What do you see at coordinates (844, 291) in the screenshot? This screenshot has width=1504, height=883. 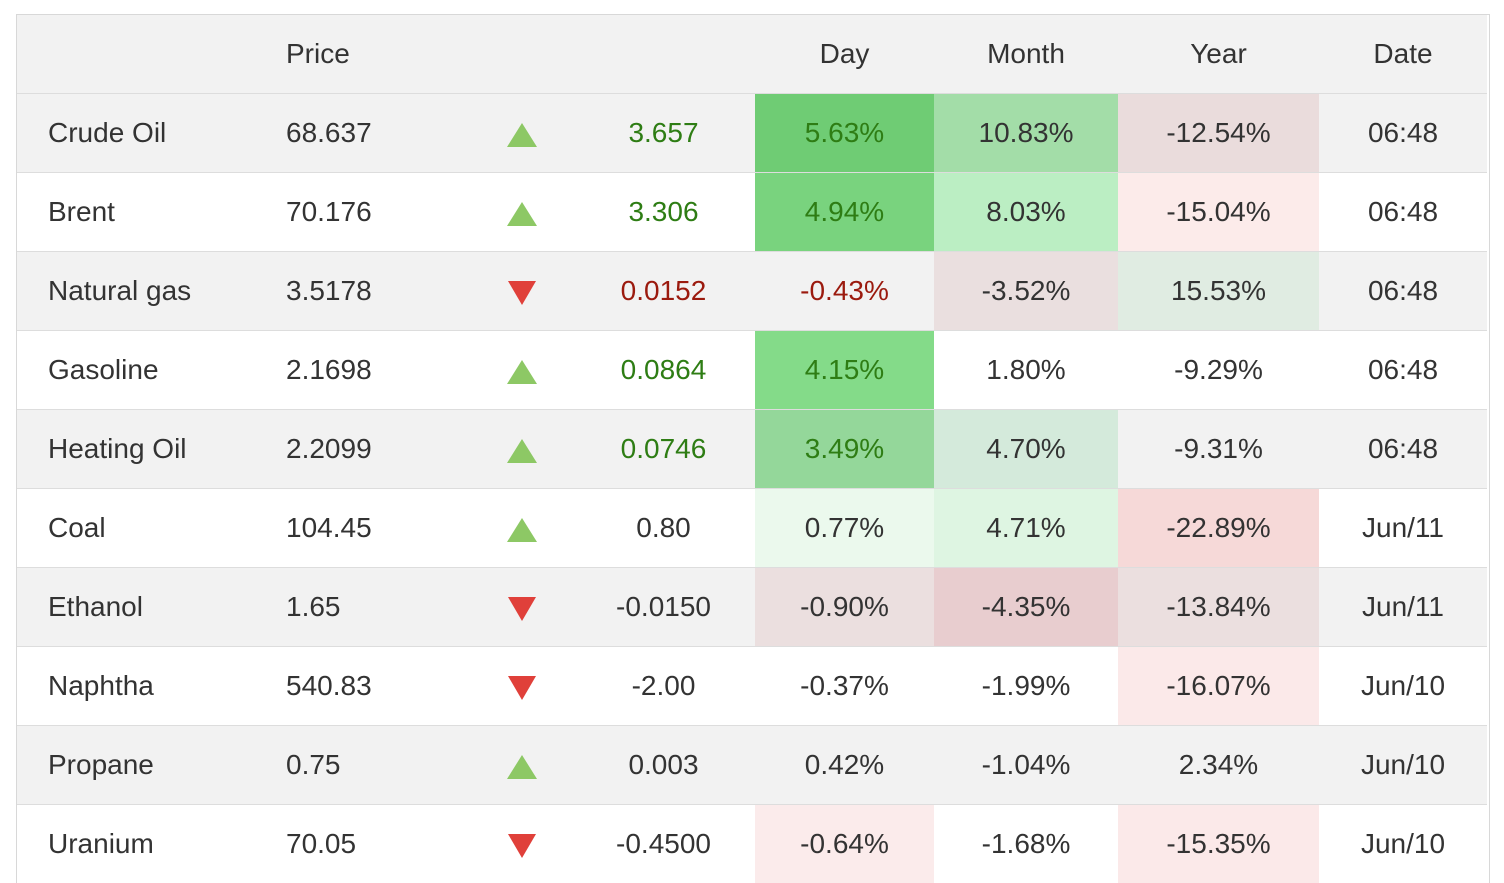 I see `day-change-cell: -0.43%` at bounding box center [844, 291].